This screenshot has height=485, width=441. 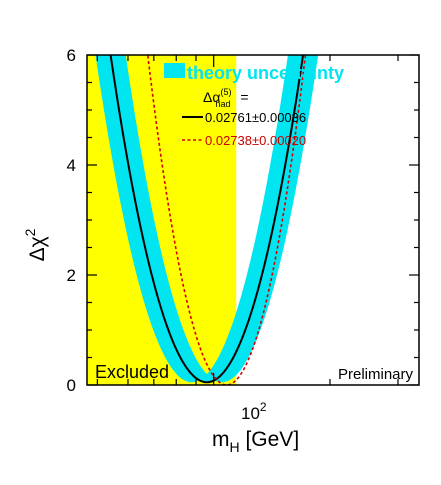 I want to click on y-tick-label: 4, so click(x=71, y=165).